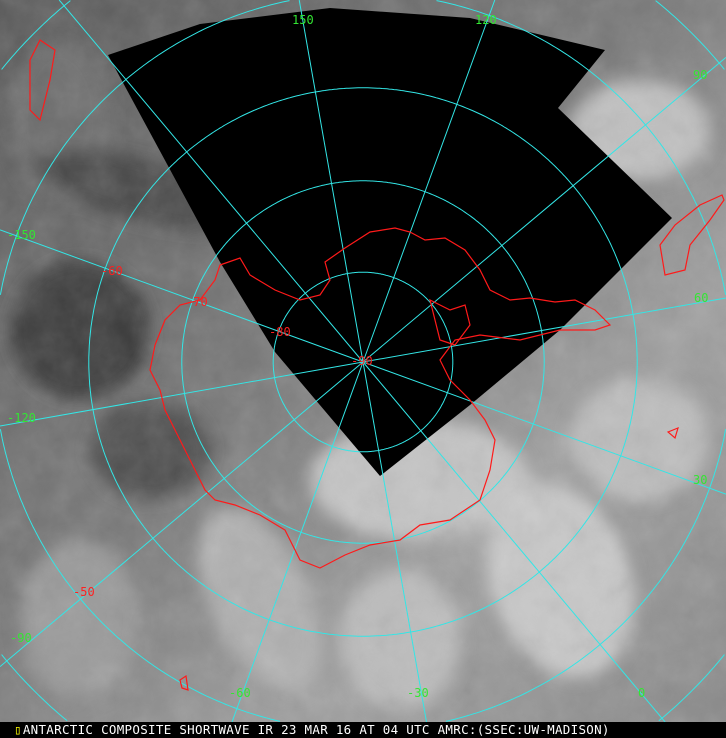 This screenshot has height=738, width=726. Describe the element at coordinates (700, 480) in the screenshot. I see `lon-label: 30` at that location.